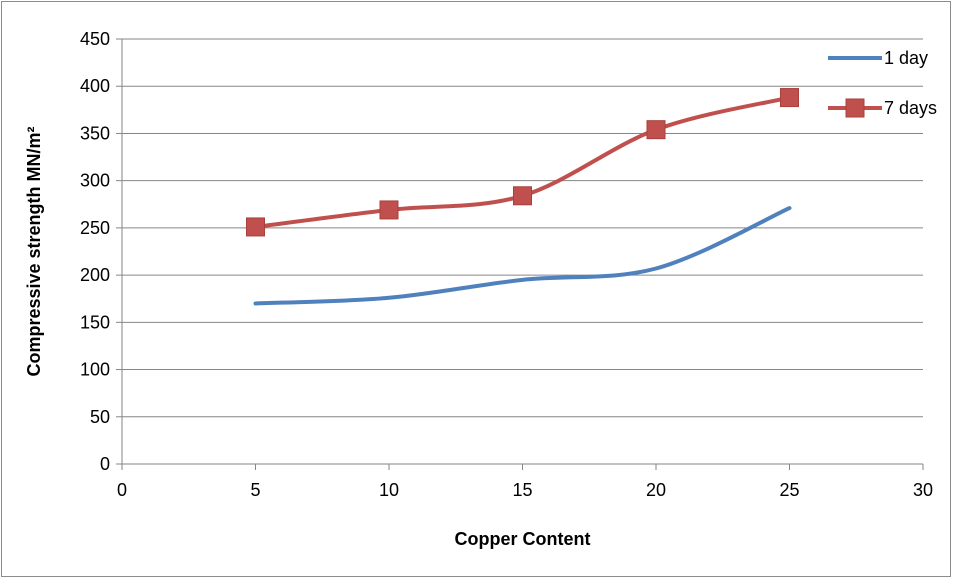 The image size is (954, 582). I want to click on y-tick-label: 150, so click(95, 322).